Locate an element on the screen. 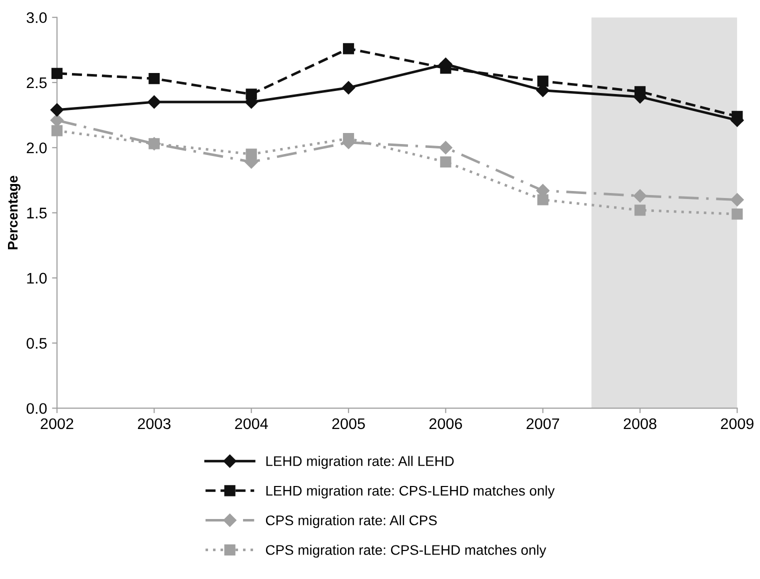  y-tick-label: 0.0 is located at coordinates (36, 408).